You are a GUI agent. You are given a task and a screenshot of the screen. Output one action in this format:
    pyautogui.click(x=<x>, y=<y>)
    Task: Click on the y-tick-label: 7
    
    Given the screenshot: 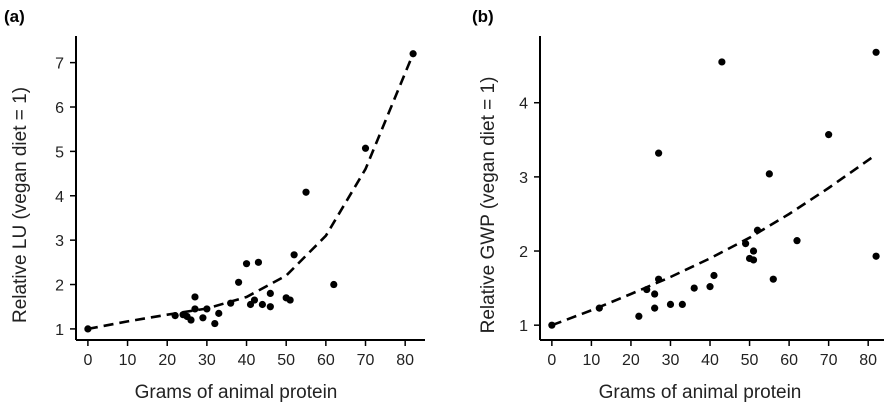 What is the action you would take?
    pyautogui.click(x=59, y=64)
    